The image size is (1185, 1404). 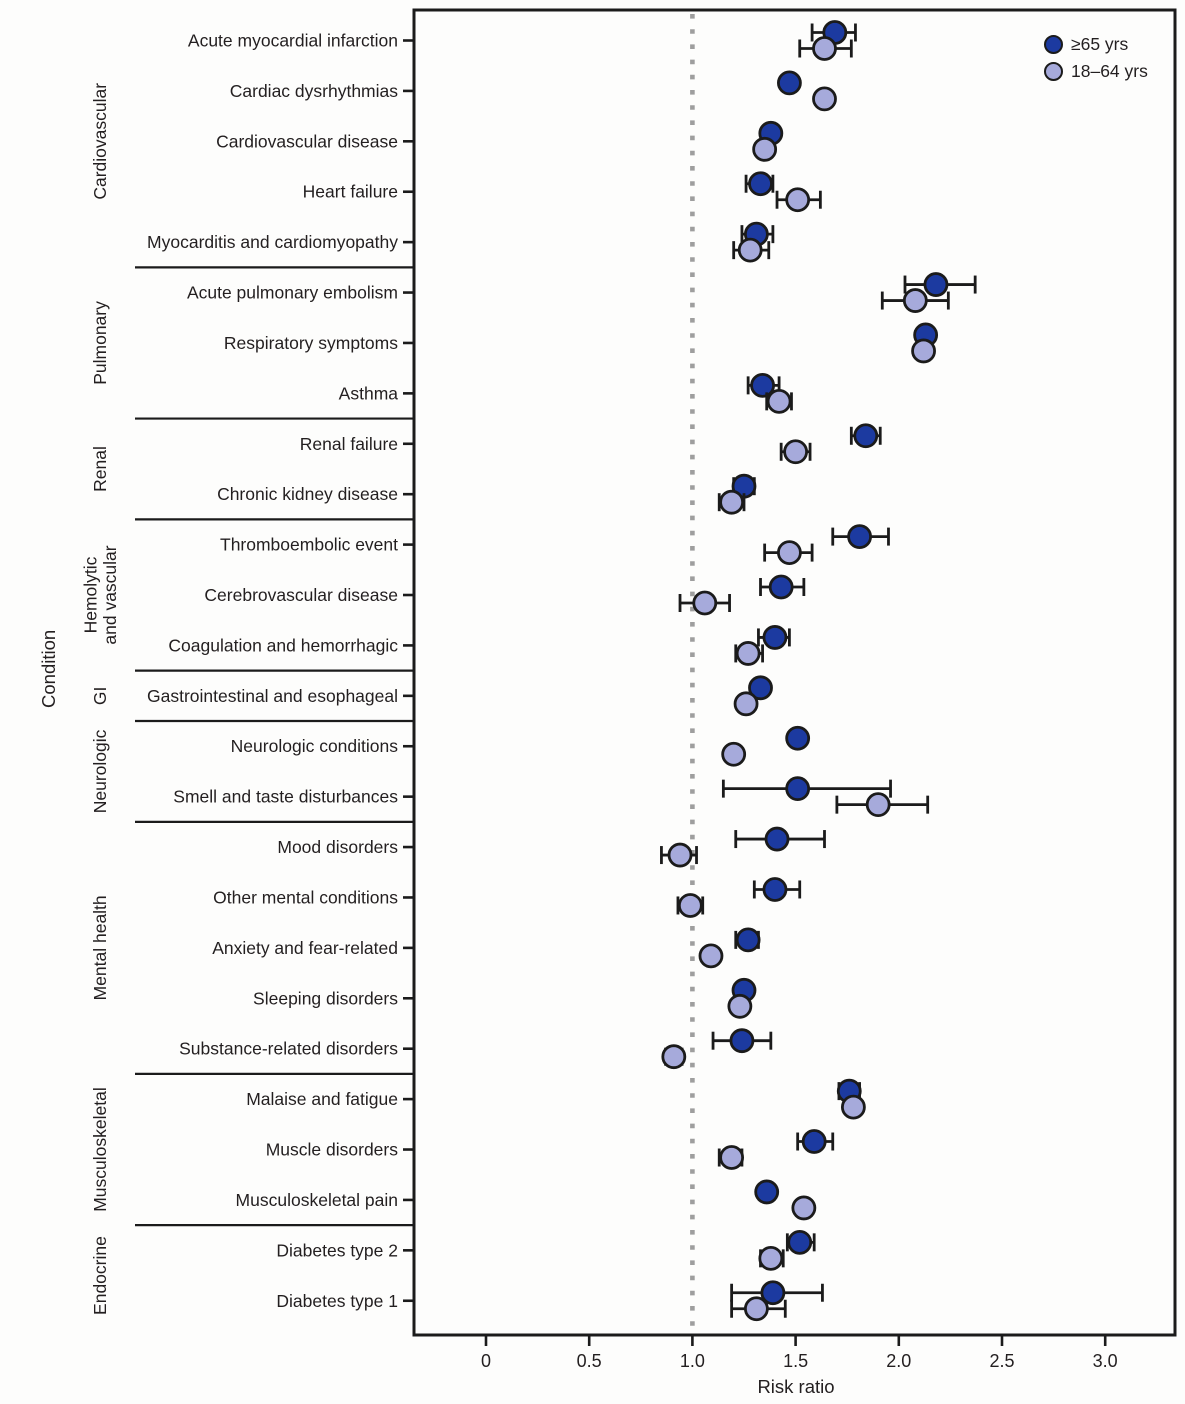 What do you see at coordinates (307, 494) in the screenshot?
I see `condition-label: Chronic kidney disease` at bounding box center [307, 494].